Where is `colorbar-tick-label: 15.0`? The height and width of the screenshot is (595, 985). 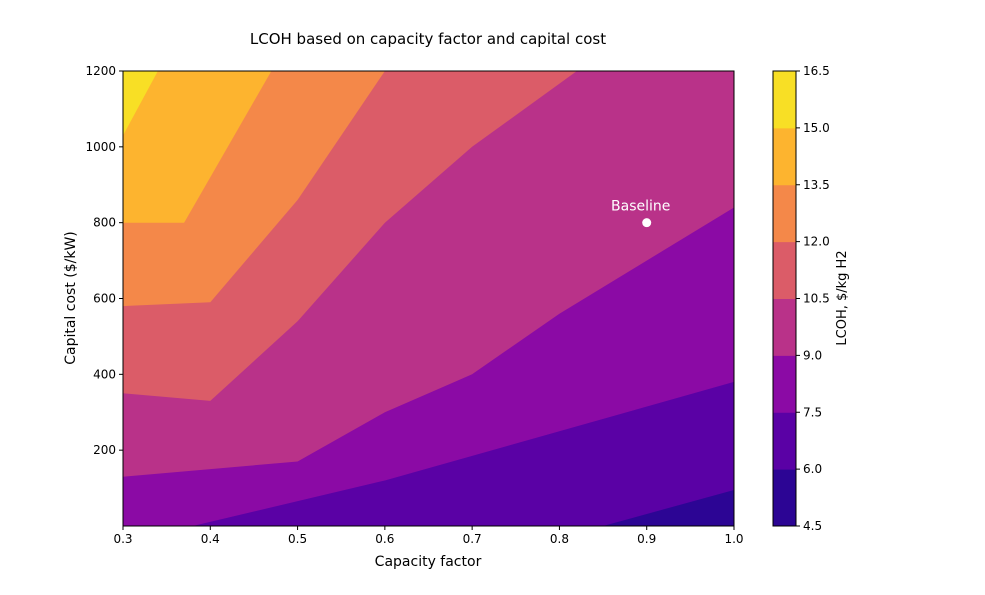 colorbar-tick-label: 15.0 is located at coordinates (816, 128).